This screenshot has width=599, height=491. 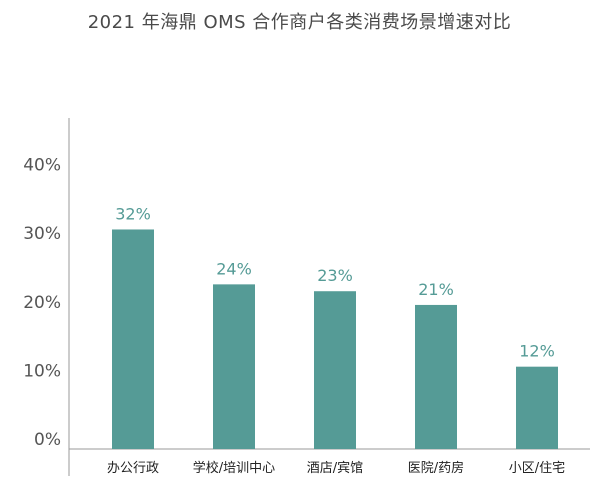 I want to click on y-axis-ticks: 0% 10% 20% 30% 40%, so click(x=42, y=303).